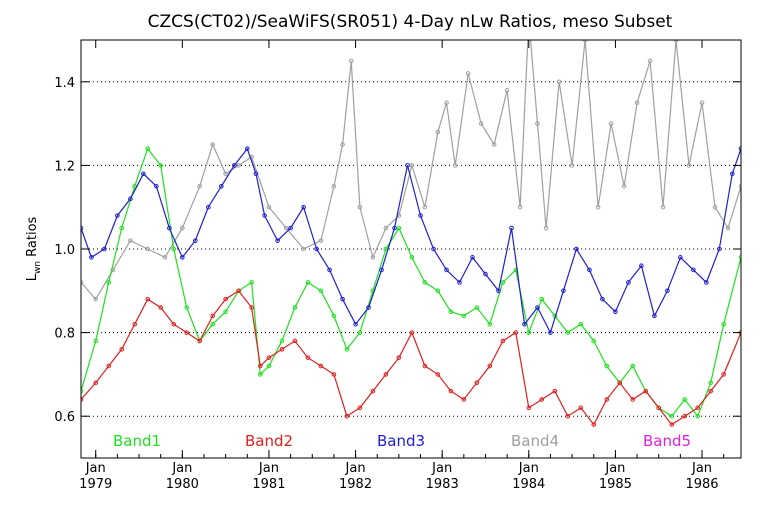  What do you see at coordinates (269, 441) in the screenshot?
I see `legend-item-band2: Band2` at bounding box center [269, 441].